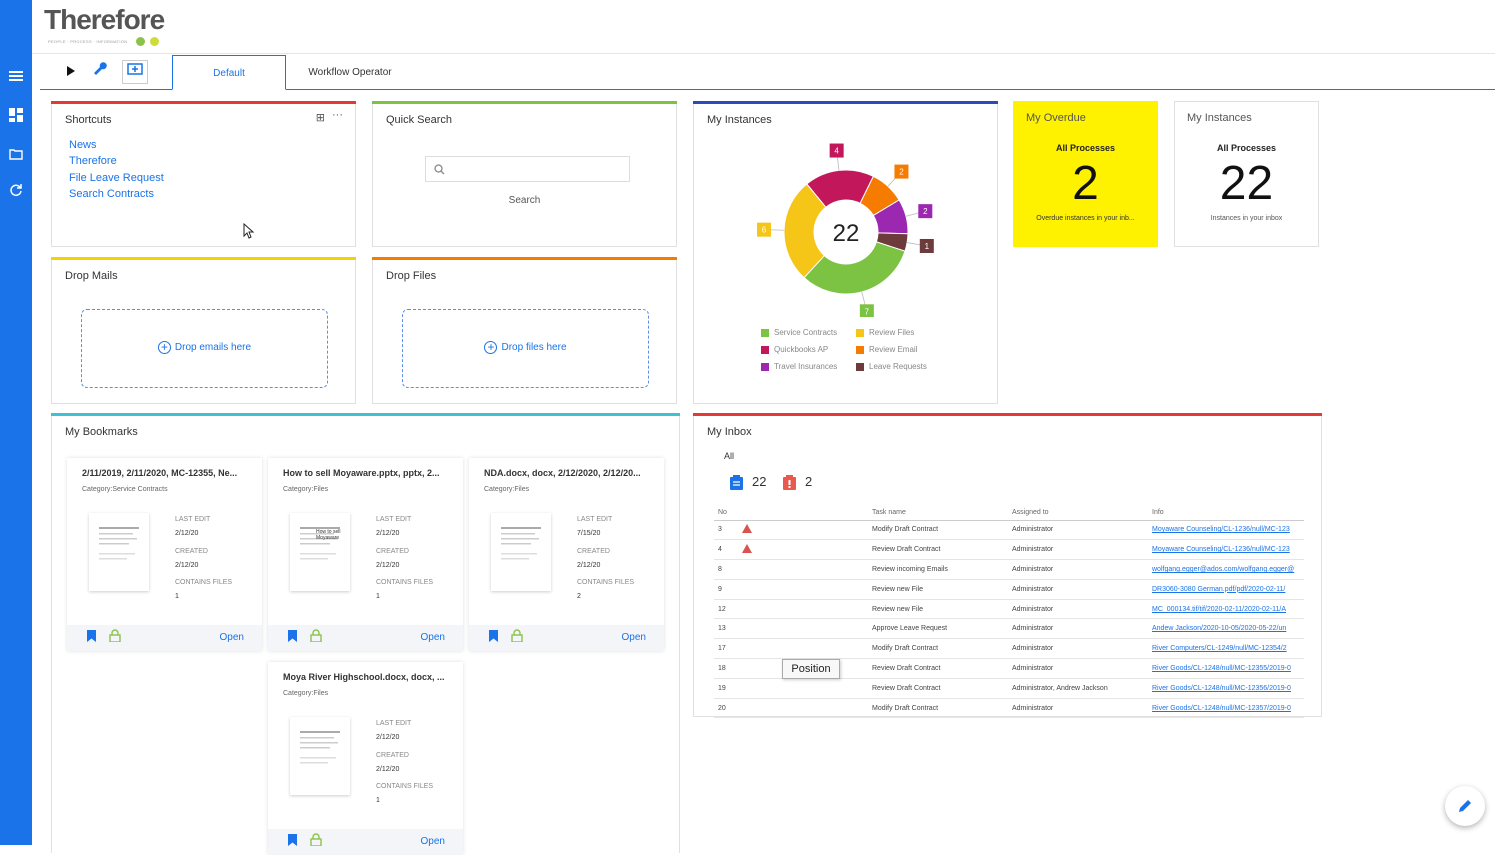  I want to click on file-dropzone: + Drop files here, so click(525, 348).